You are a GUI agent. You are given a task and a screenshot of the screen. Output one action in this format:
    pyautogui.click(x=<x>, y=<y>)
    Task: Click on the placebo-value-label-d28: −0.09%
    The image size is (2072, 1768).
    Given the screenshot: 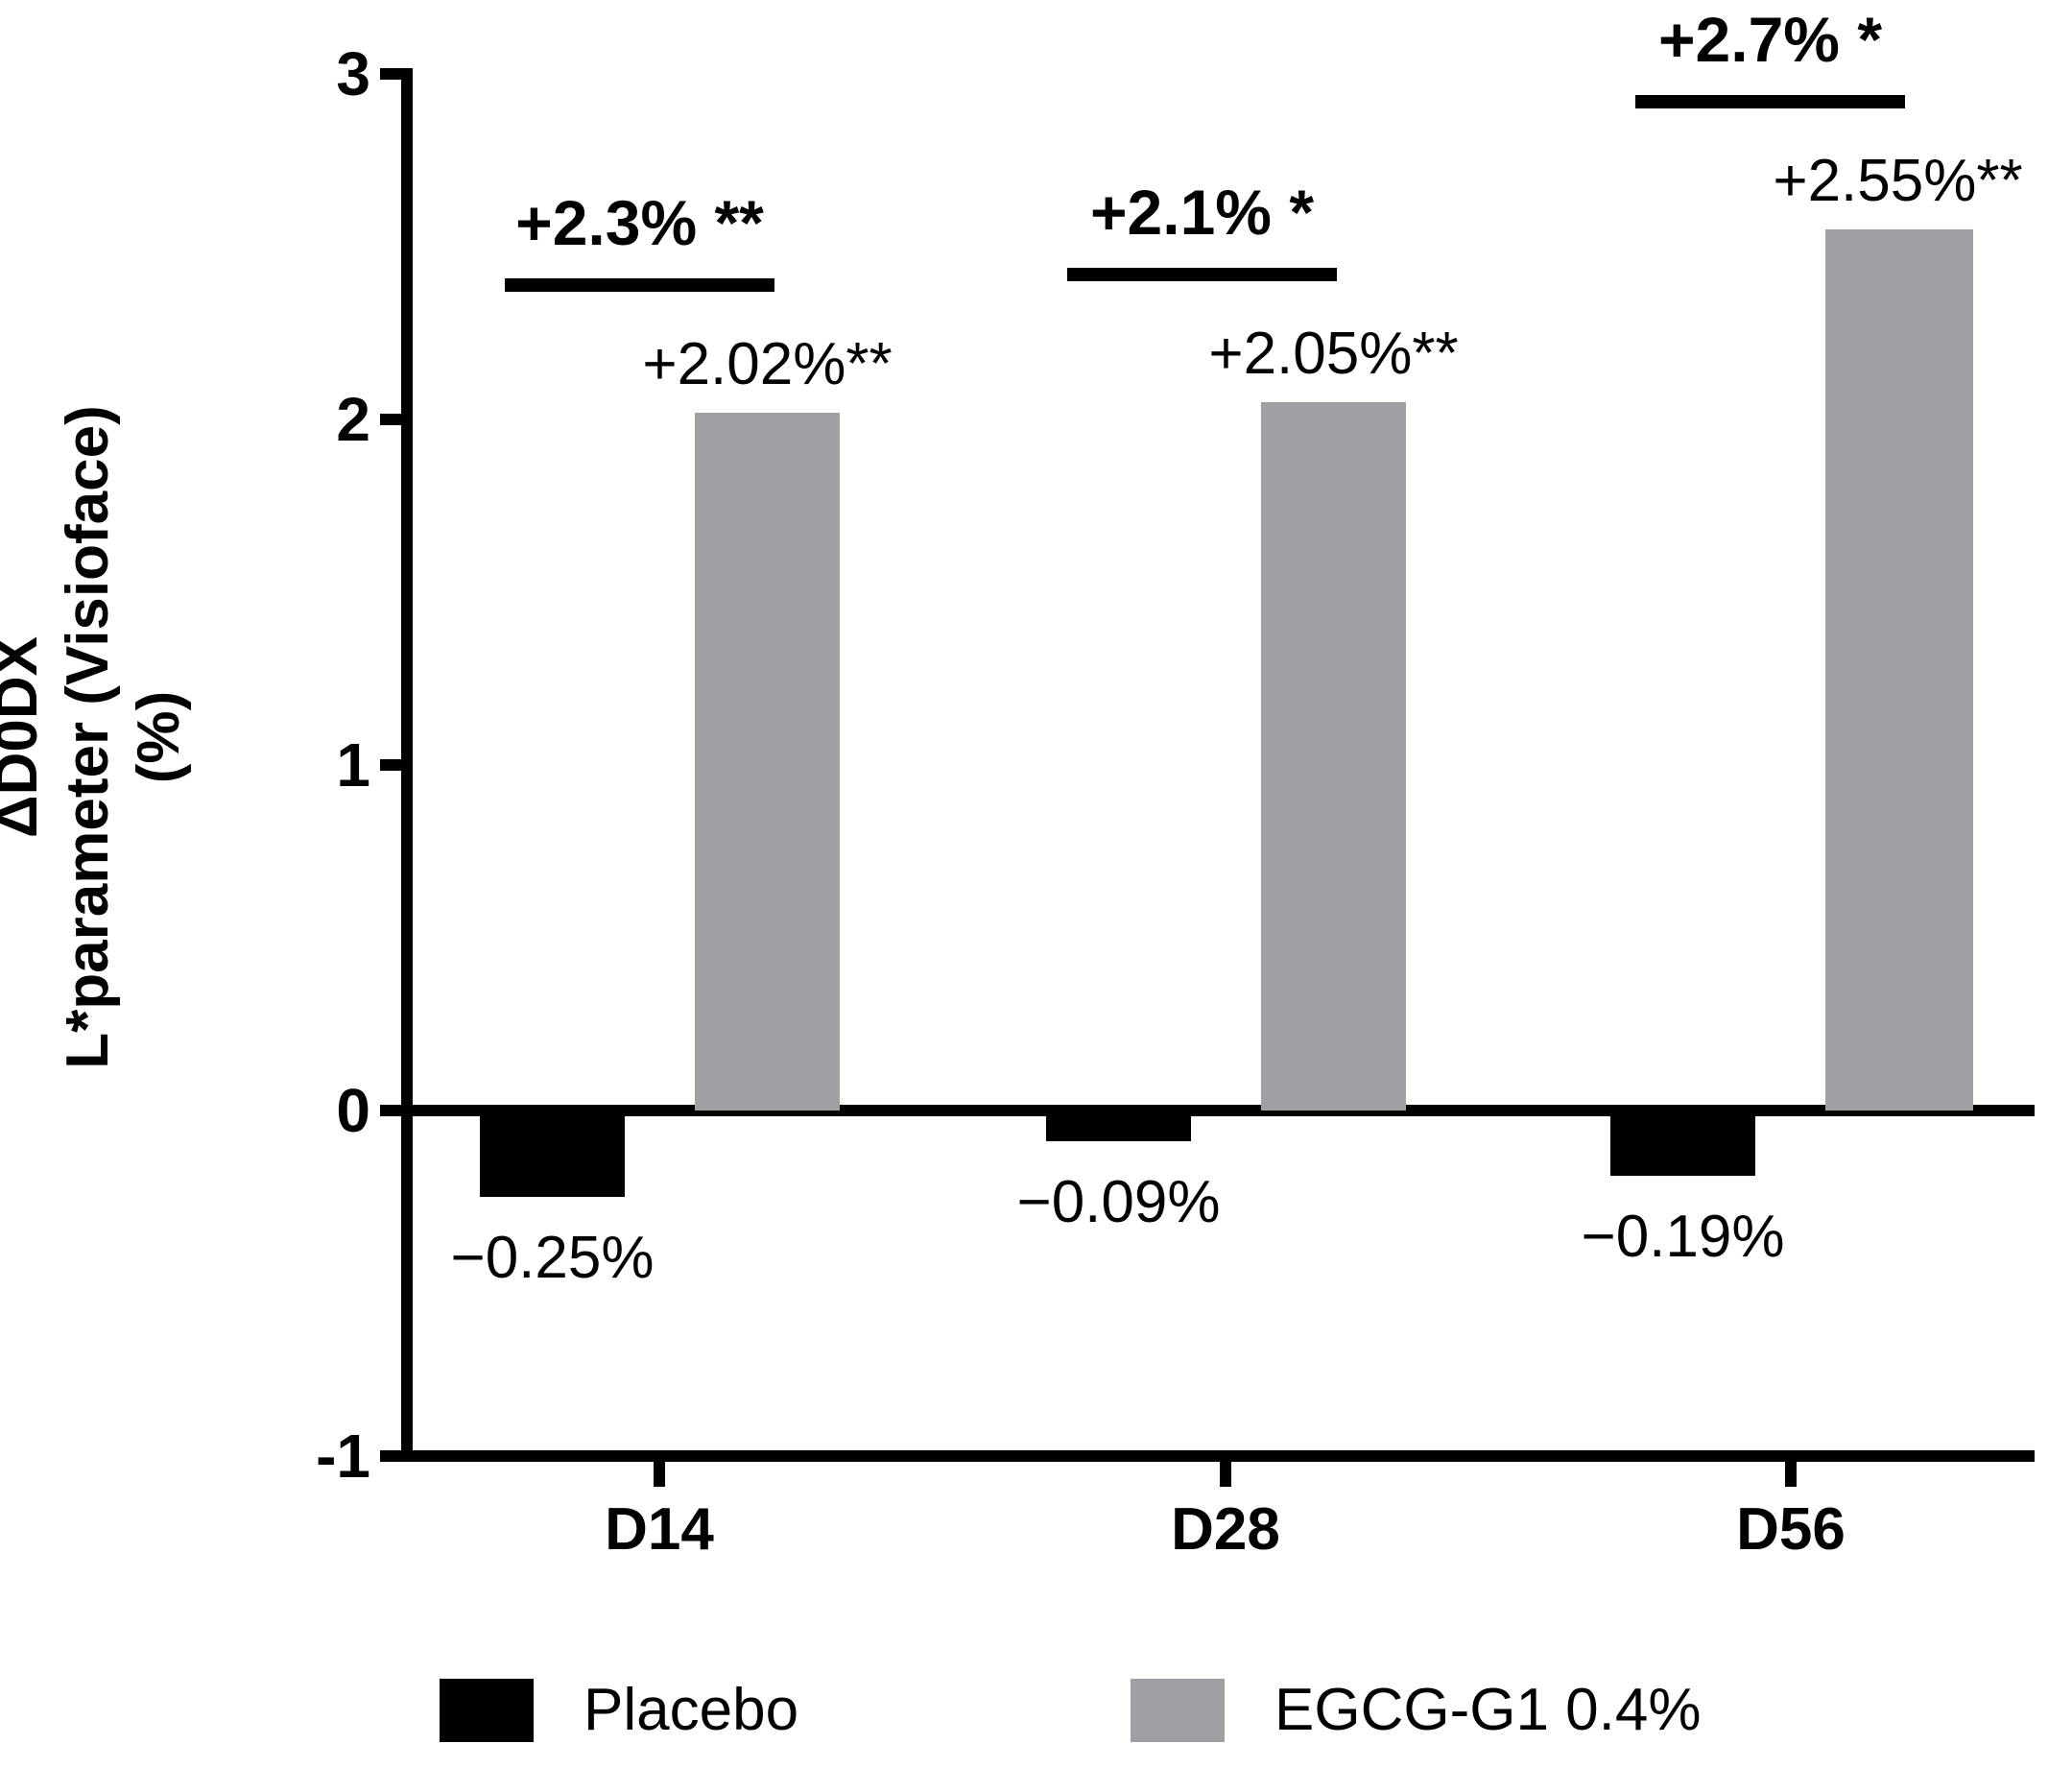 What is the action you would take?
    pyautogui.click(x=1118, y=1202)
    